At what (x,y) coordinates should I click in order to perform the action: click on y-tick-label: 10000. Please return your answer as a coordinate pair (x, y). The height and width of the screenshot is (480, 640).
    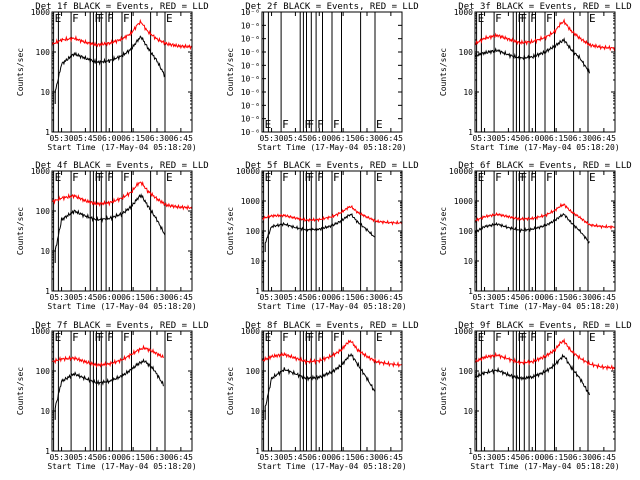
    Looking at the image, I should click on (461, 171).